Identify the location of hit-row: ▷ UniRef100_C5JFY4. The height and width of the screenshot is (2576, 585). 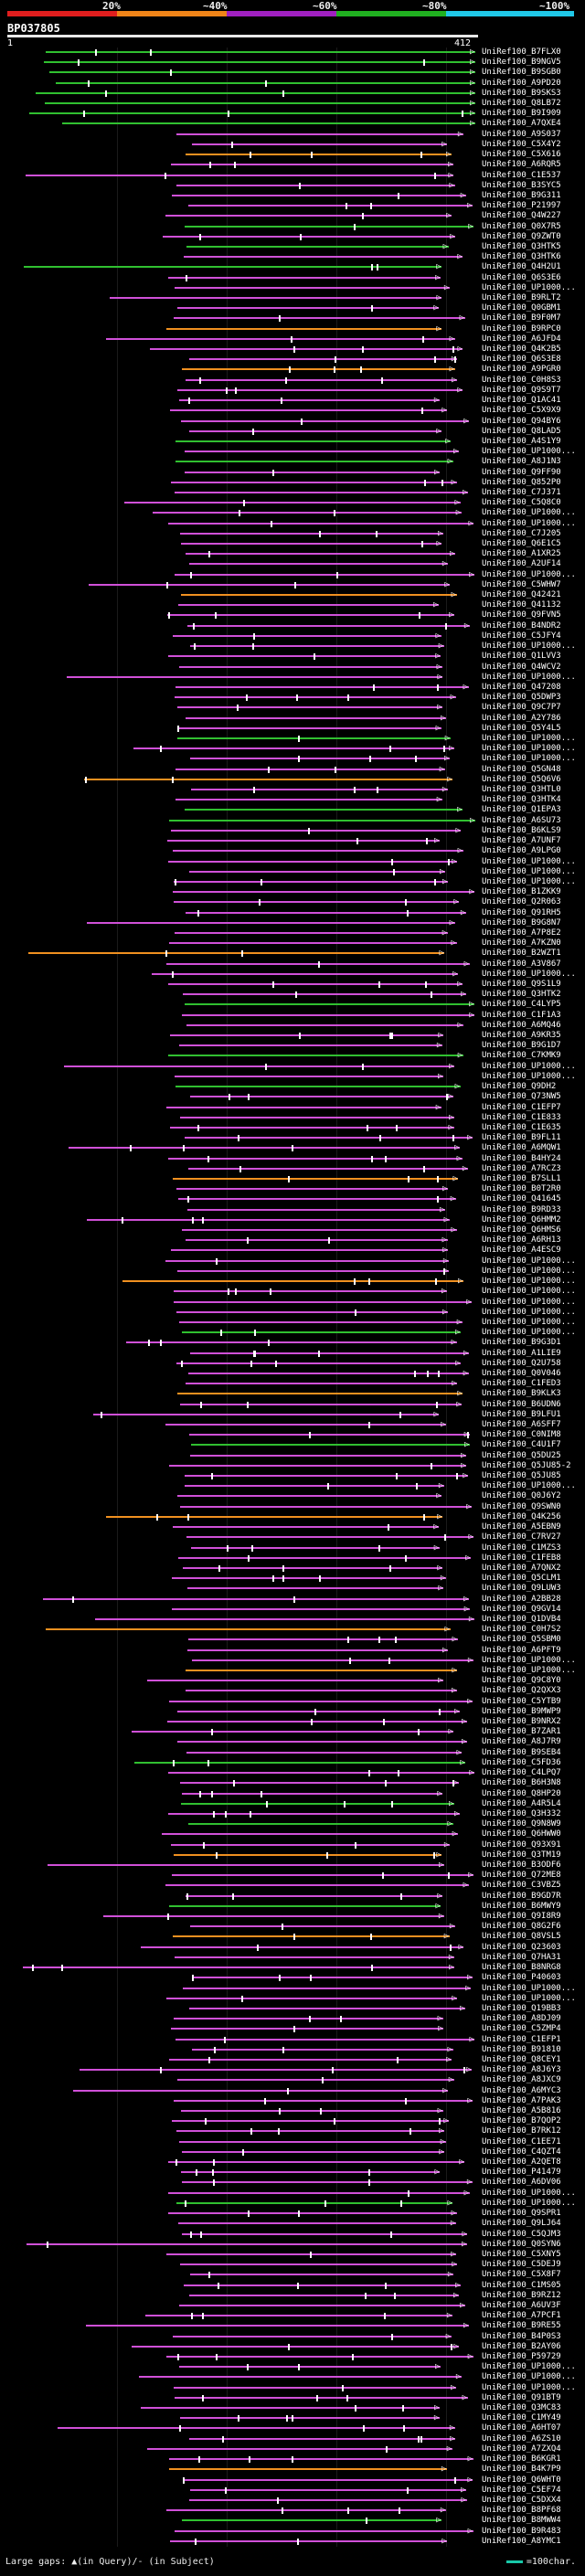
(293, 636).